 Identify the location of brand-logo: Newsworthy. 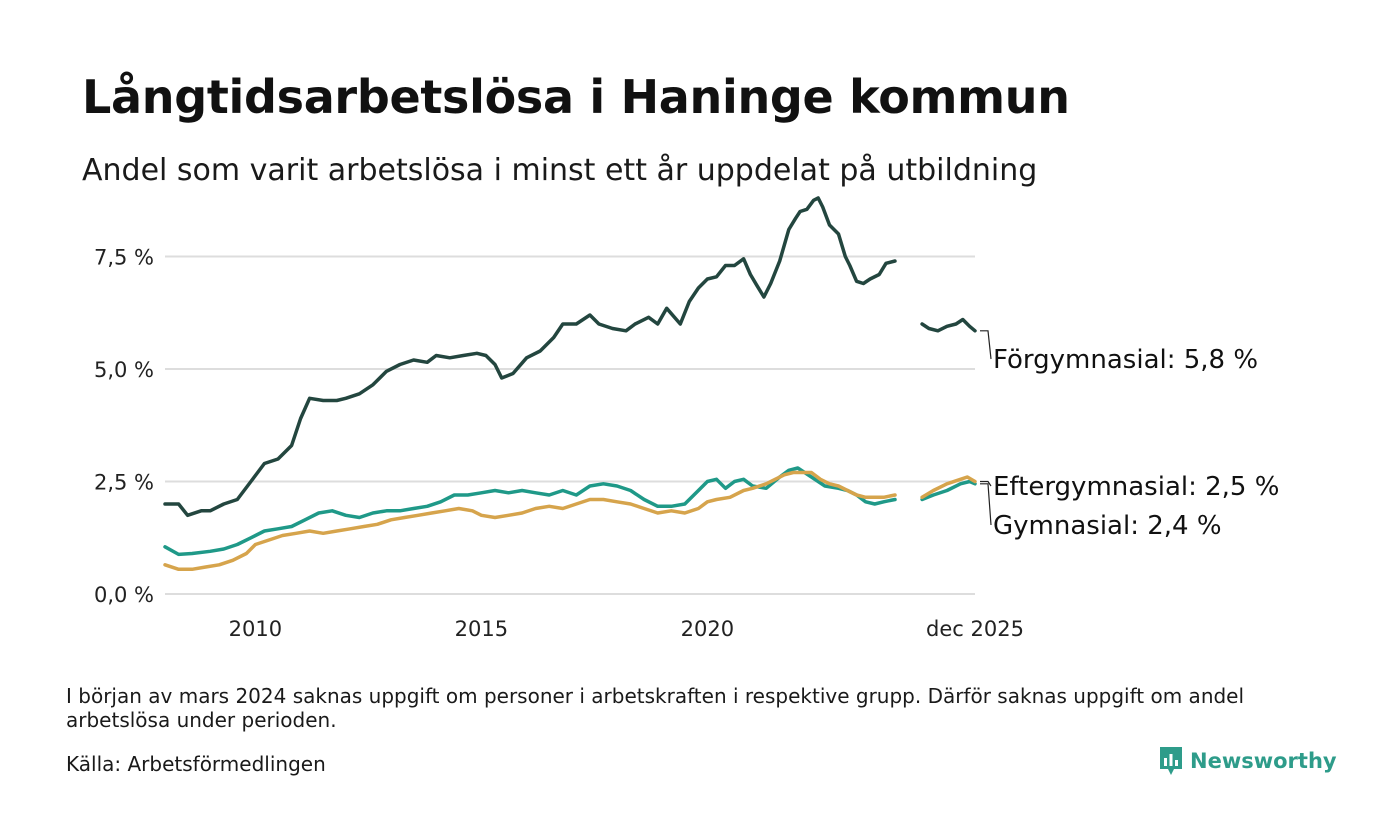
(1247, 761).